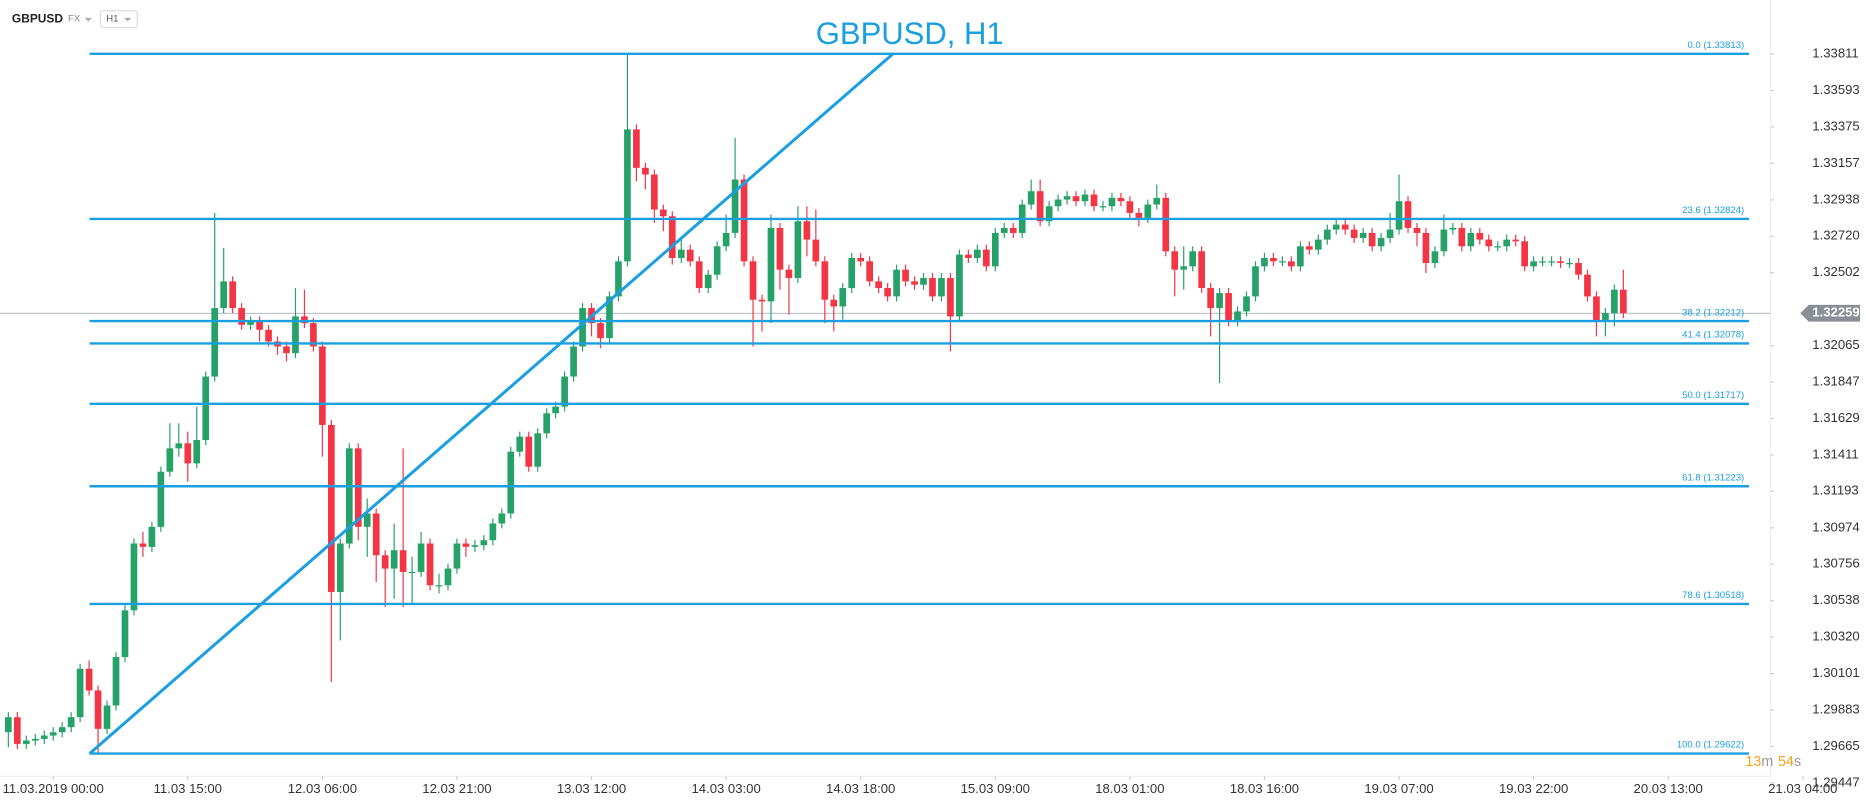  Describe the element at coordinates (1835, 563) in the screenshot. I see `y-tick-label: 1.30756` at that location.